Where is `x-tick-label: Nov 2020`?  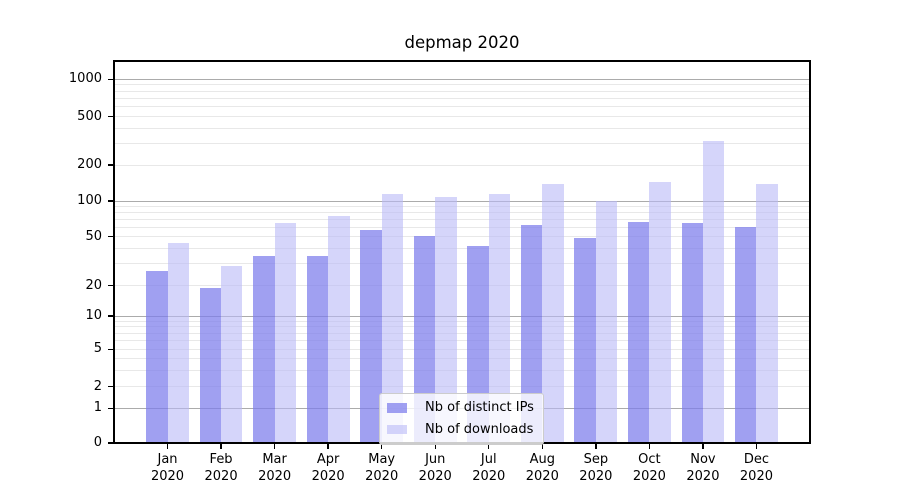
x-tick-label: Nov 2020 is located at coordinates (703, 468).